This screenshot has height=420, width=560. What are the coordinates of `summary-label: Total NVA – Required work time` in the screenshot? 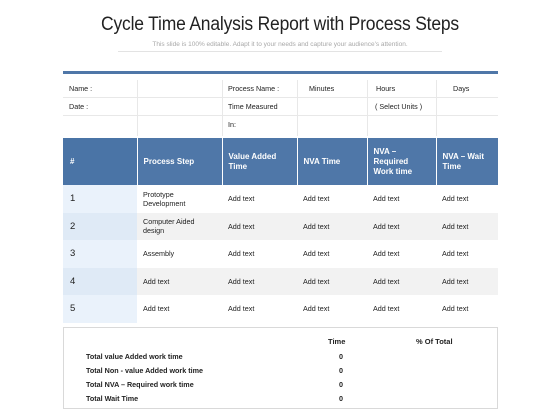 It's located at (140, 384).